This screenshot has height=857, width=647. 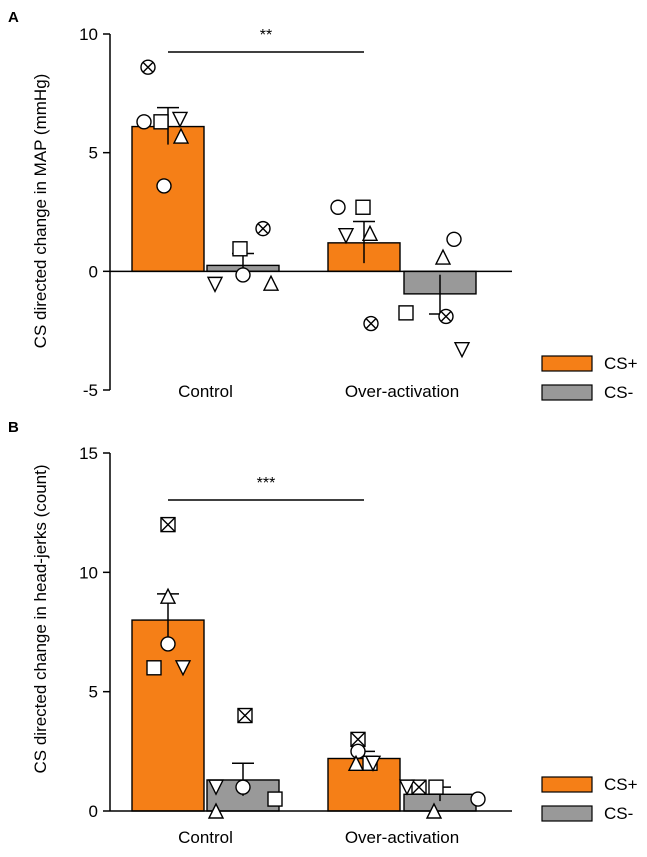 What do you see at coordinates (621, 363) in the screenshot?
I see `legend-label-cs-plus-a: CS+` at bounding box center [621, 363].